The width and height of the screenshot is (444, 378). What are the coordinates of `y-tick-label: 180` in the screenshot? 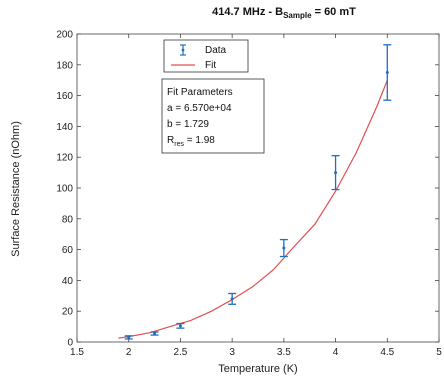 It's located at (64, 65).